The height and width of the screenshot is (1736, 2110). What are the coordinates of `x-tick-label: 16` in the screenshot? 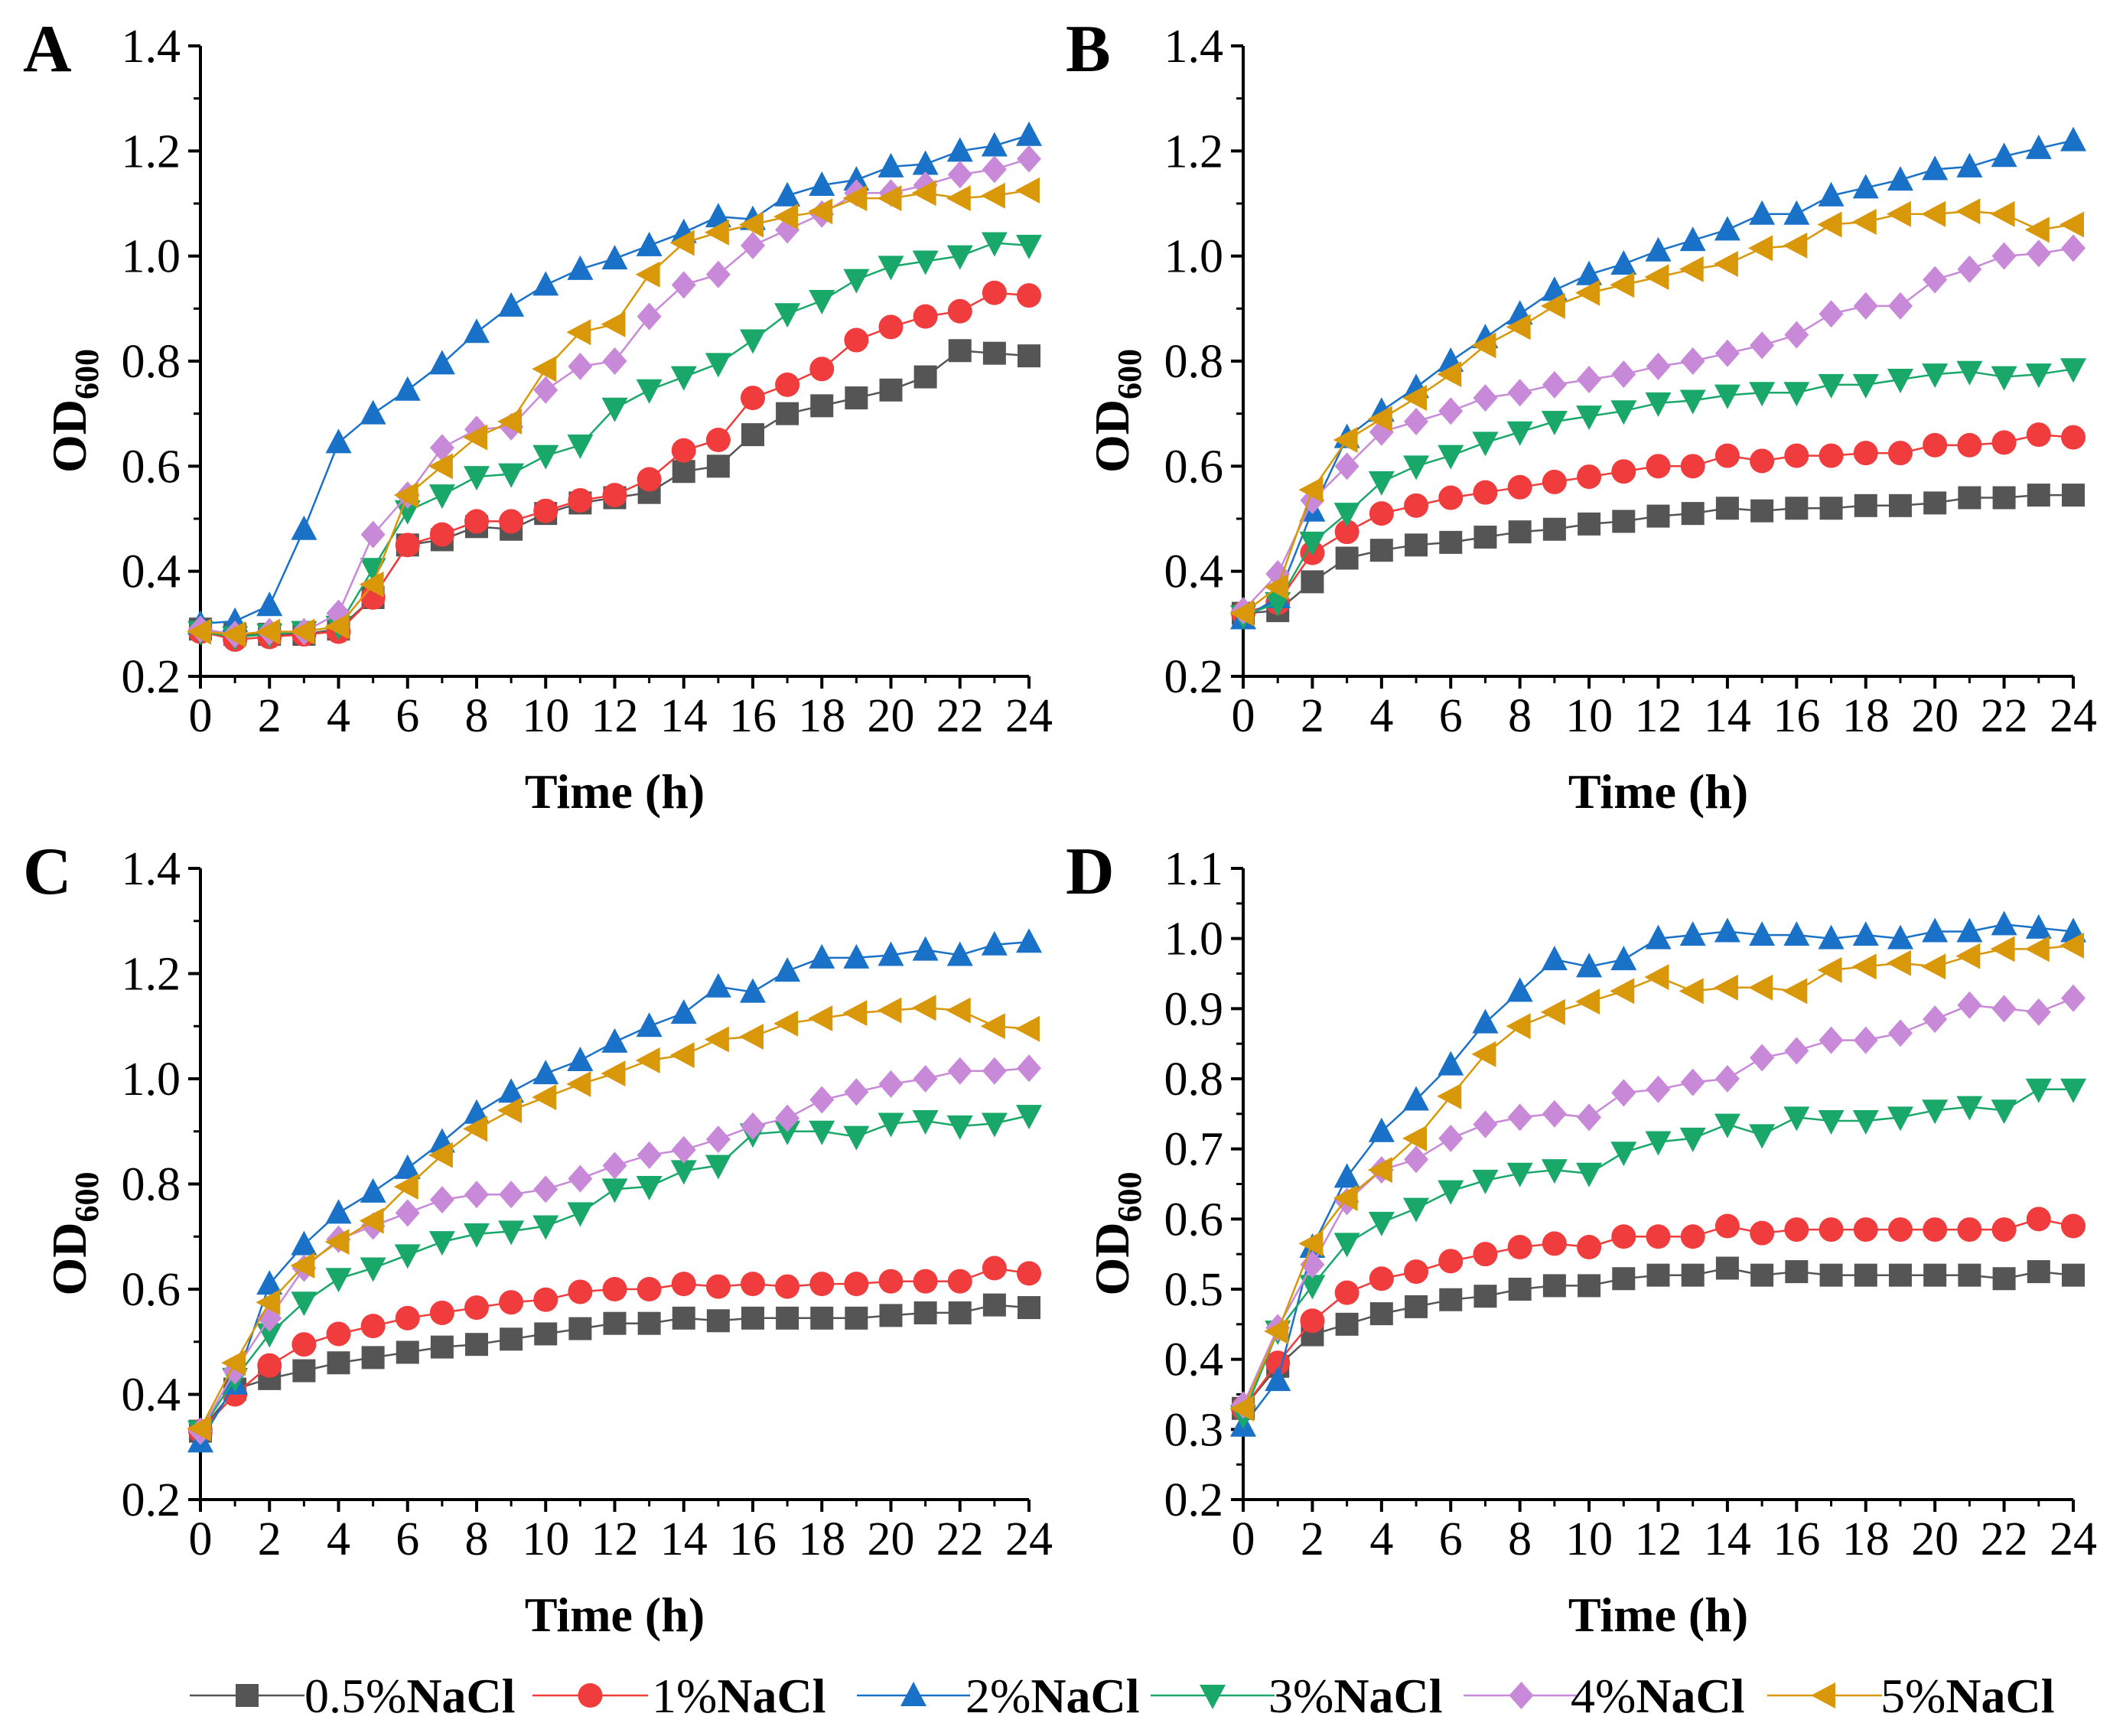 It's located at (753, 716).